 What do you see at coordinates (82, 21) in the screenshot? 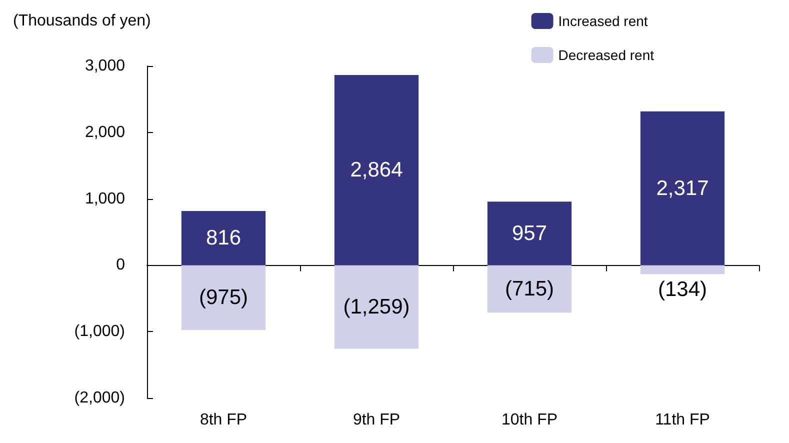
I see `y-axis-title: (Thousands of yen)` at bounding box center [82, 21].